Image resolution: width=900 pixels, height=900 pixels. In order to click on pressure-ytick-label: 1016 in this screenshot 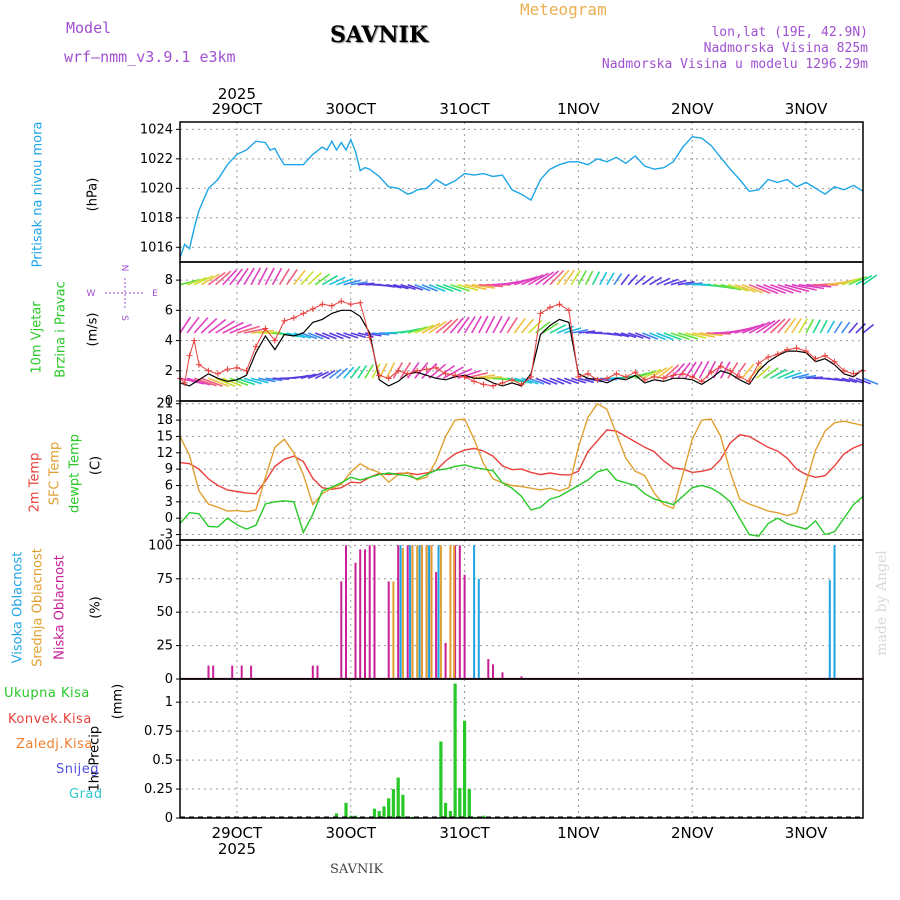, I will do `click(156, 247)`.